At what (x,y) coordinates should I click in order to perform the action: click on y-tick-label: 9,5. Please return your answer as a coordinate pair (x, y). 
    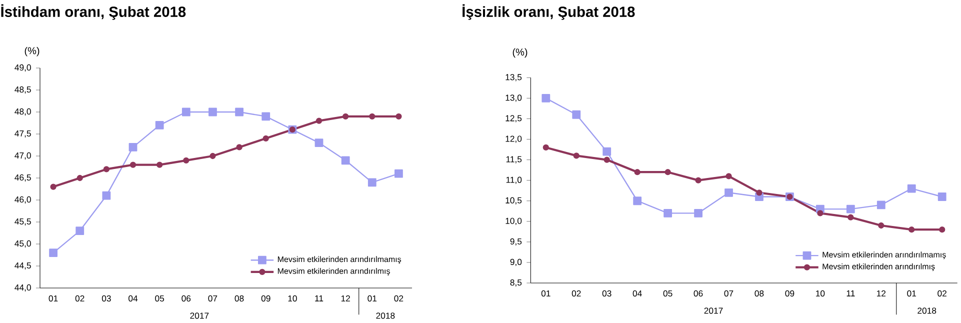
    Looking at the image, I should click on (516, 242).